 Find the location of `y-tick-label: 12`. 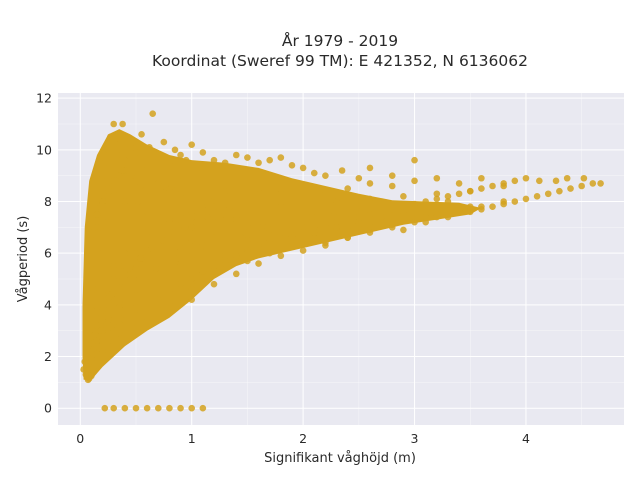

y-tick-label: 12 is located at coordinates (44, 98).